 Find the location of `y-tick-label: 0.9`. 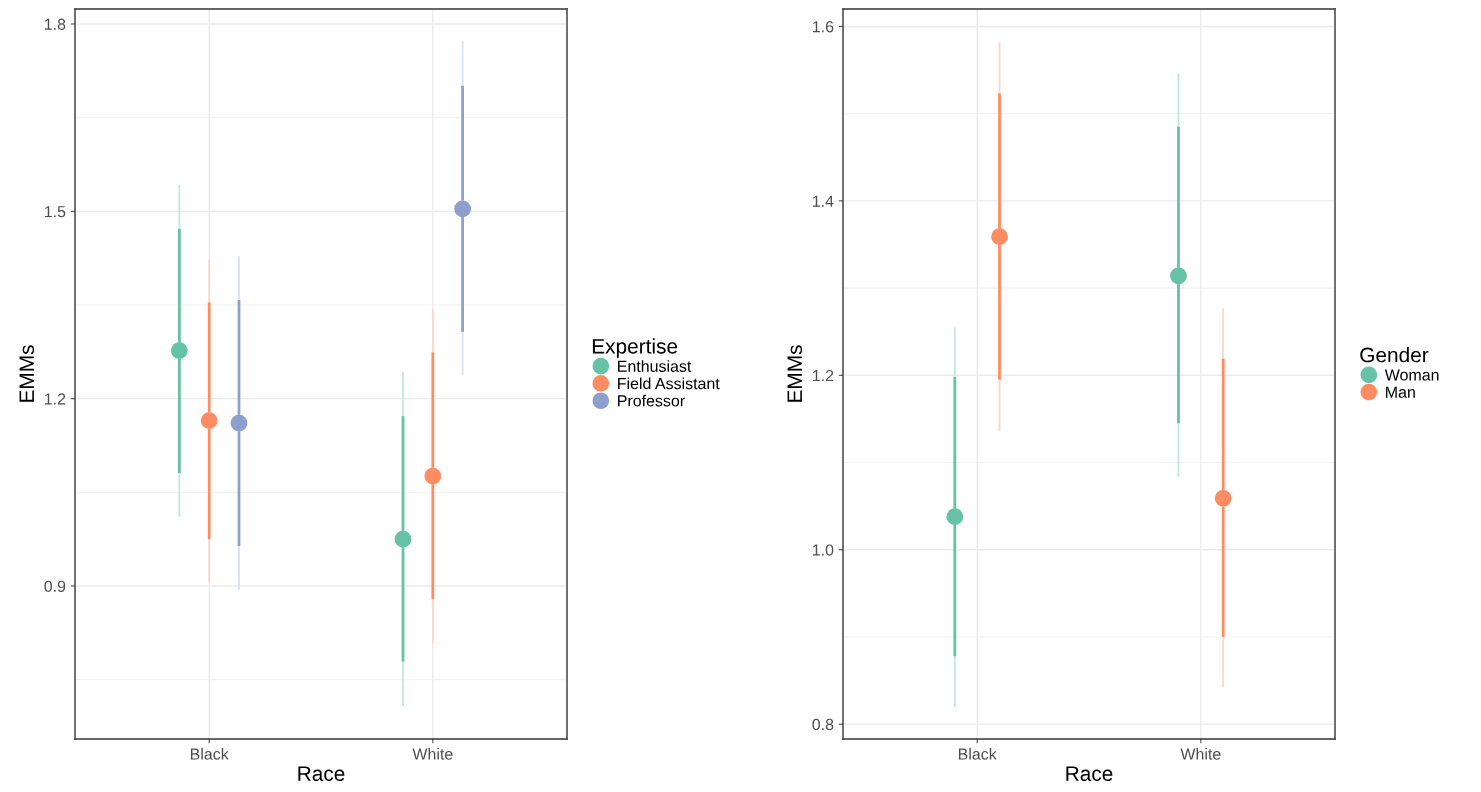

y-tick-label: 0.9 is located at coordinates (55, 586).